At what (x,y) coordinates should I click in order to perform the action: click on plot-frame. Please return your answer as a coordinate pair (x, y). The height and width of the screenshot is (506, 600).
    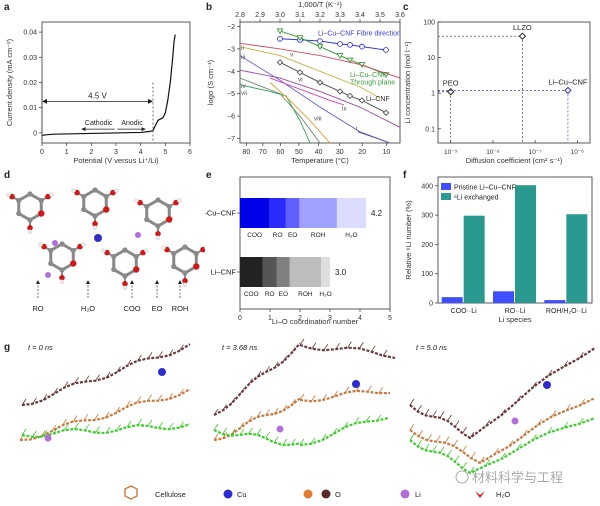
    Looking at the image, I should click on (116, 82).